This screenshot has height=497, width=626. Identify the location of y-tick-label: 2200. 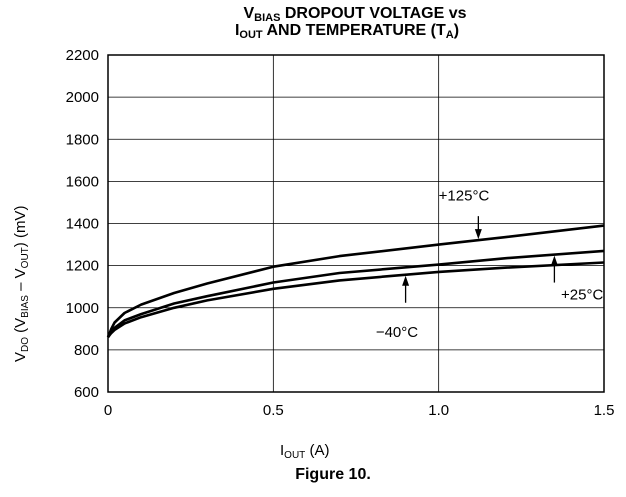
(82, 55).